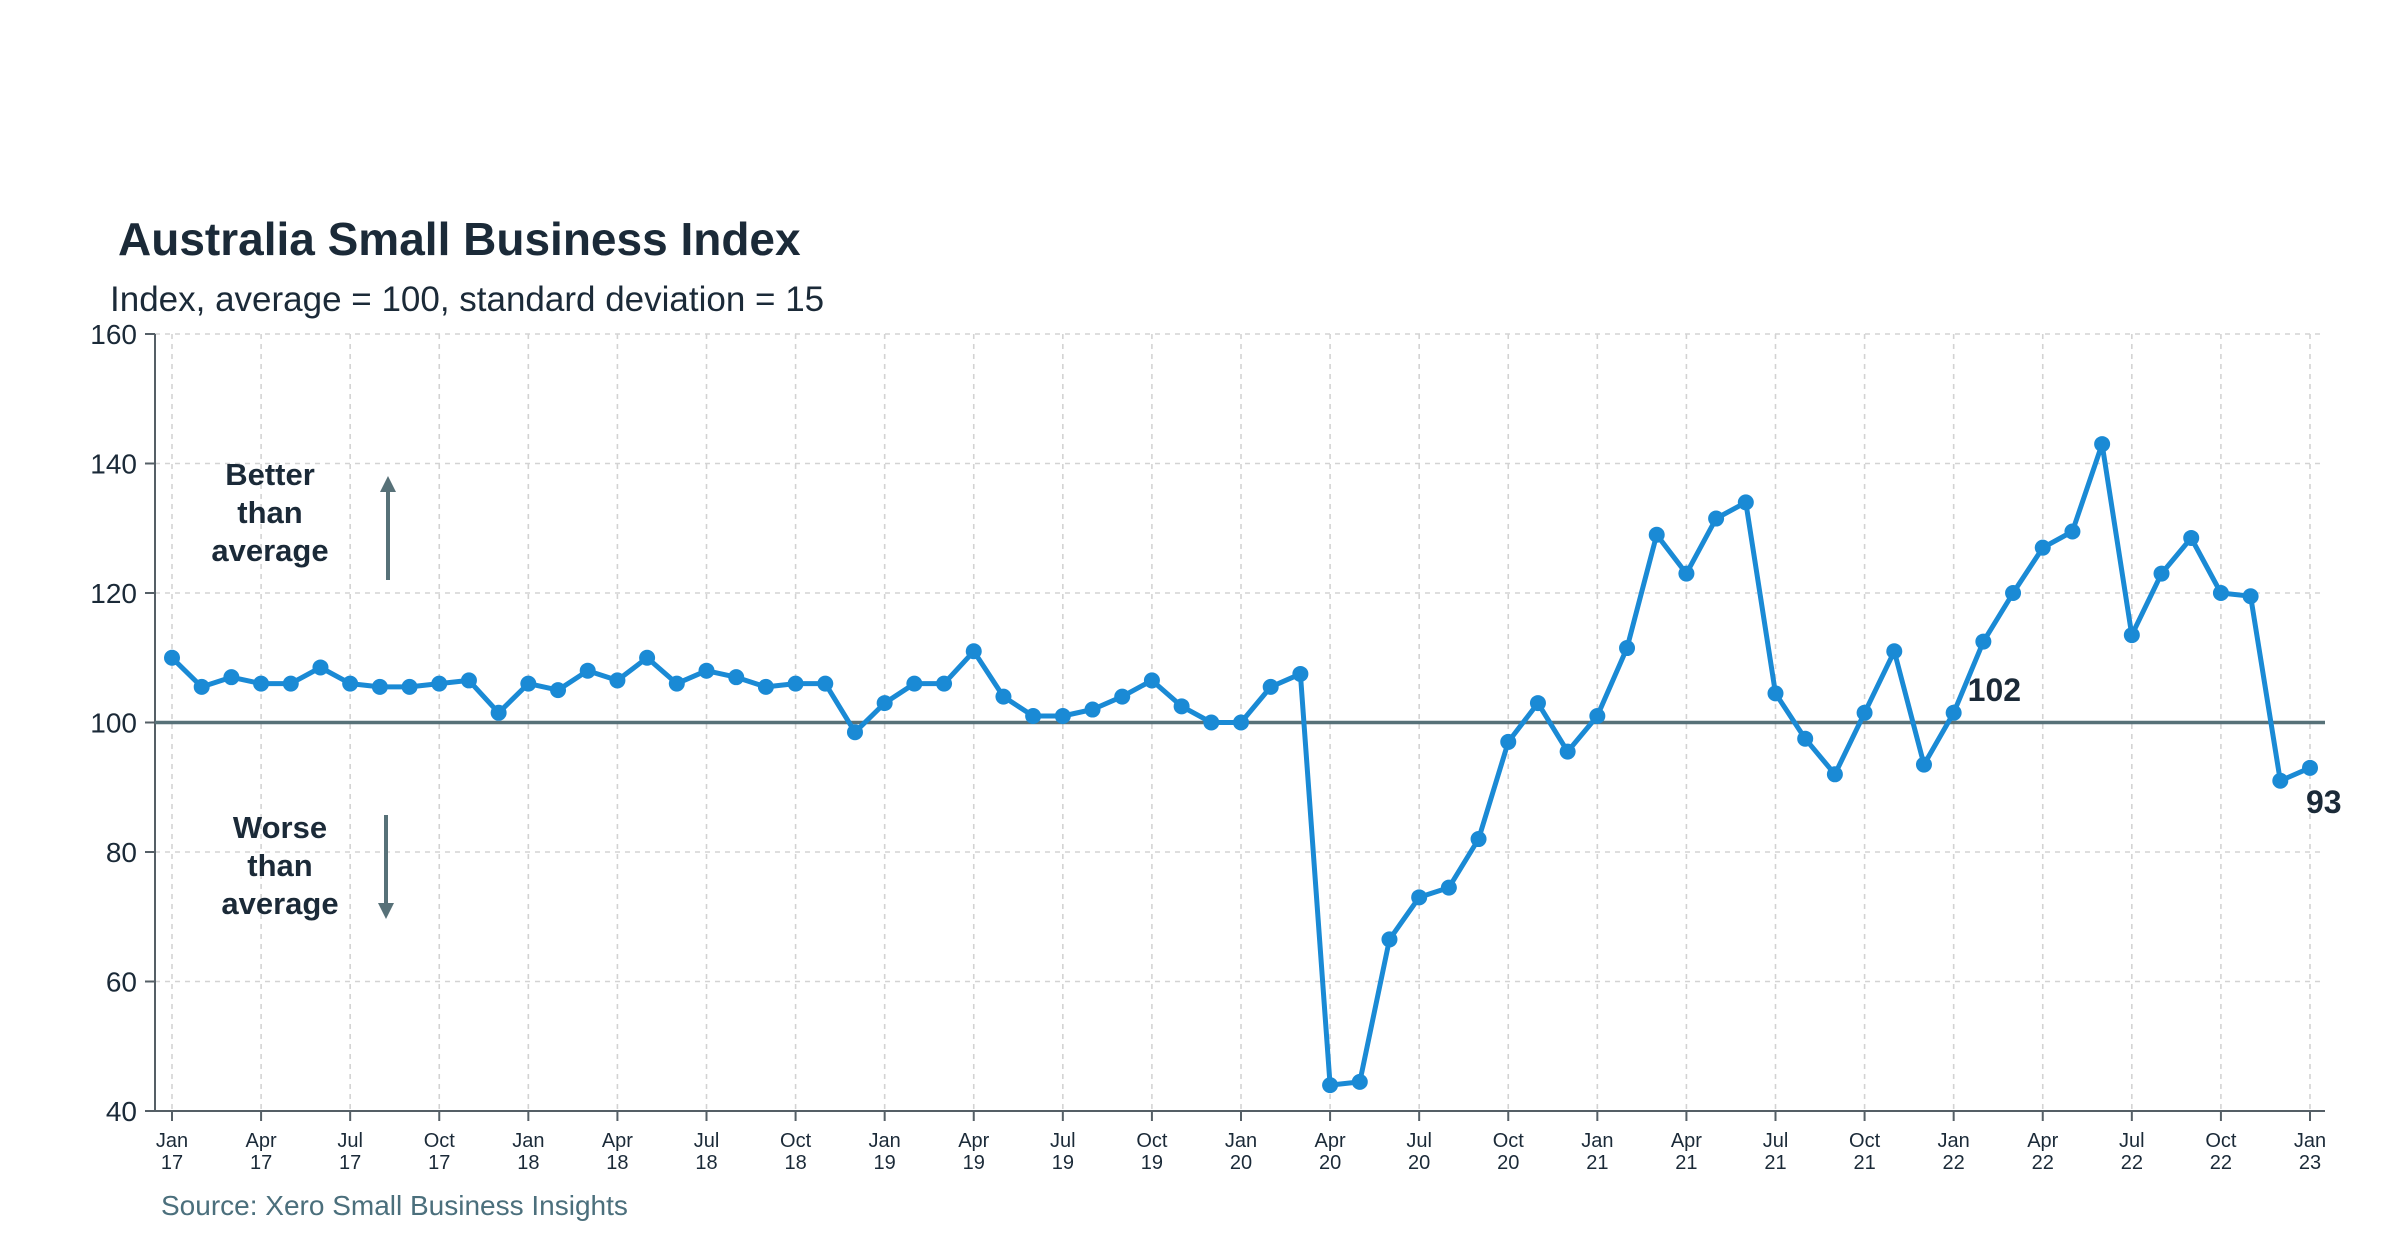 The height and width of the screenshot is (1255, 2400). Describe the element at coordinates (2324, 802) in the screenshot. I see `data-label: 93` at that location.